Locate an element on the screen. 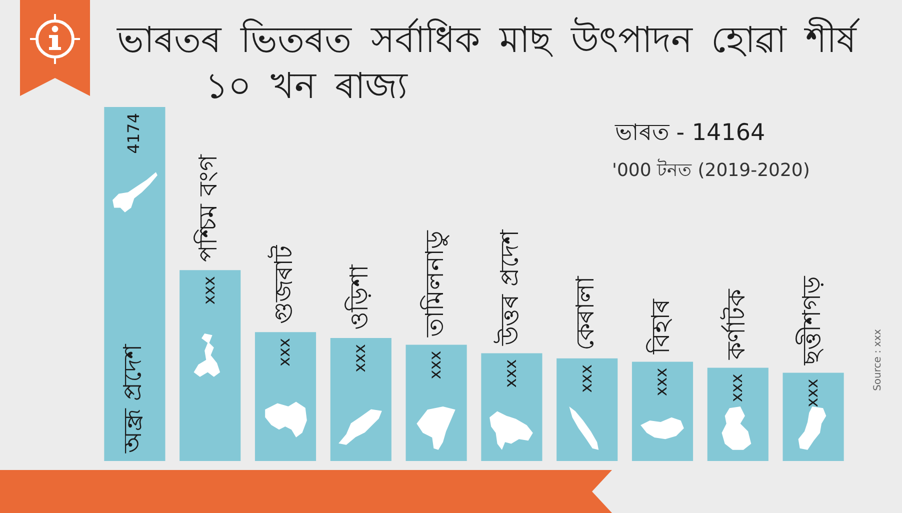 Image resolution: width=902 pixels, height=513 pixels. x-tick-label: উত্তৰ প্ৰদেশ is located at coordinates (509, 287).